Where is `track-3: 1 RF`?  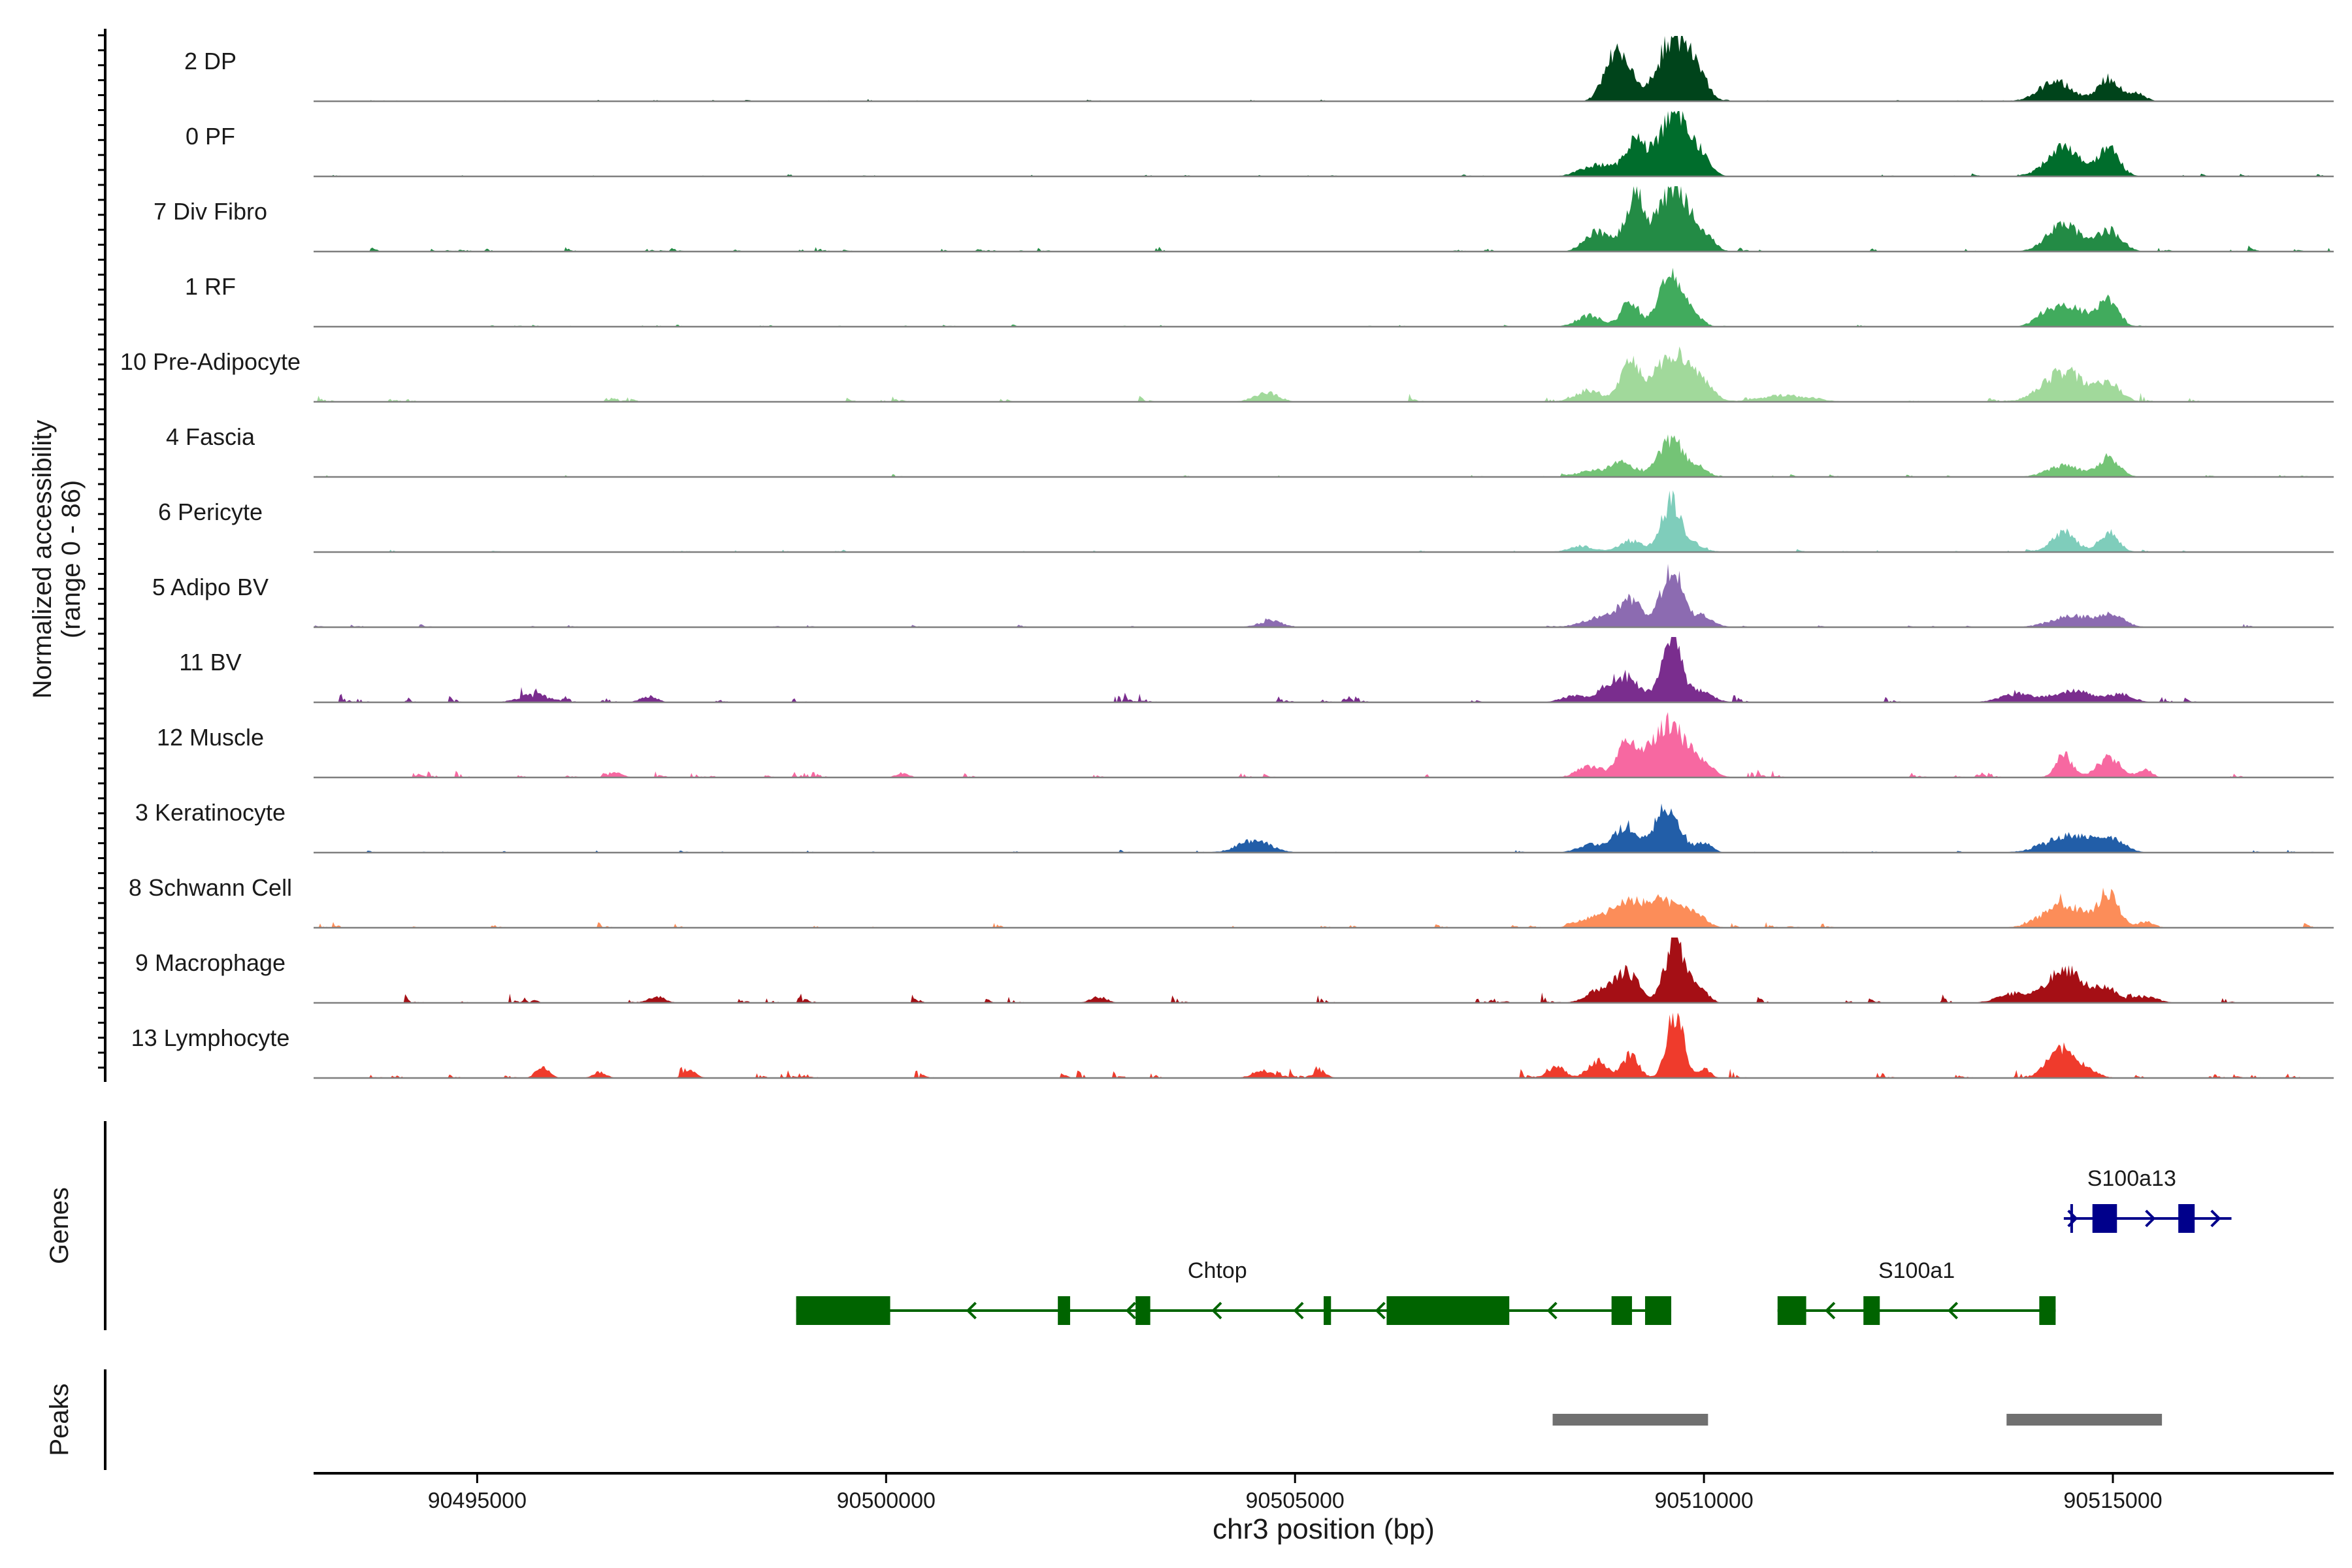
track-3: 1 RF is located at coordinates (1259, 297).